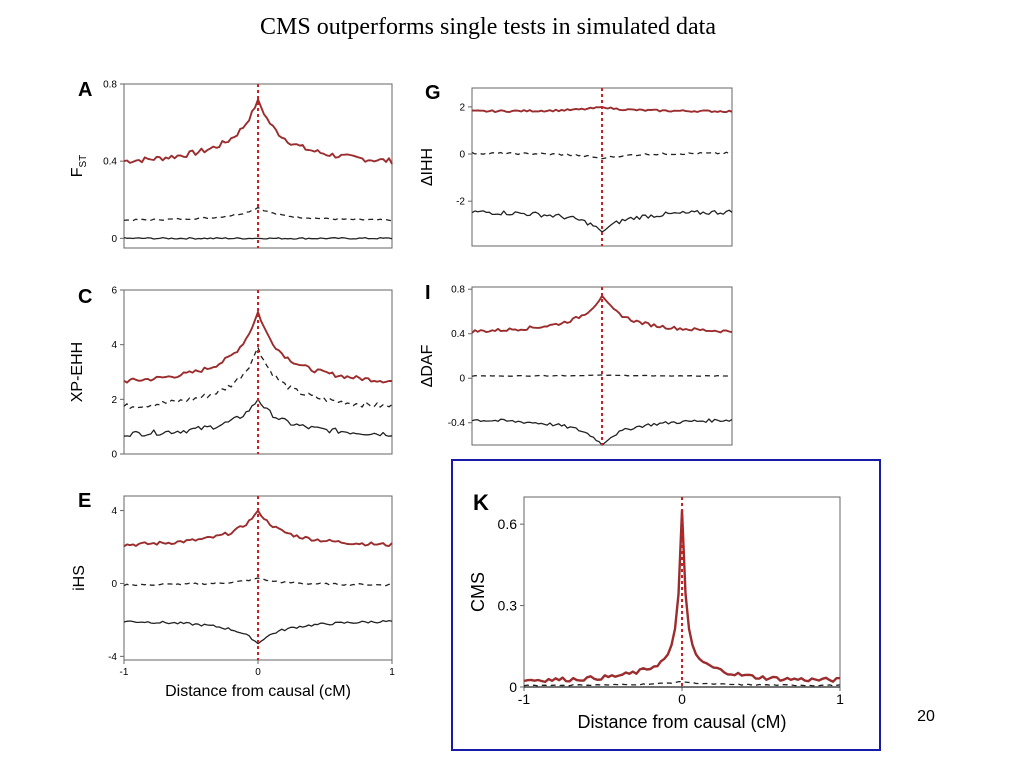  I want to click on panel-label: C, so click(85, 297).